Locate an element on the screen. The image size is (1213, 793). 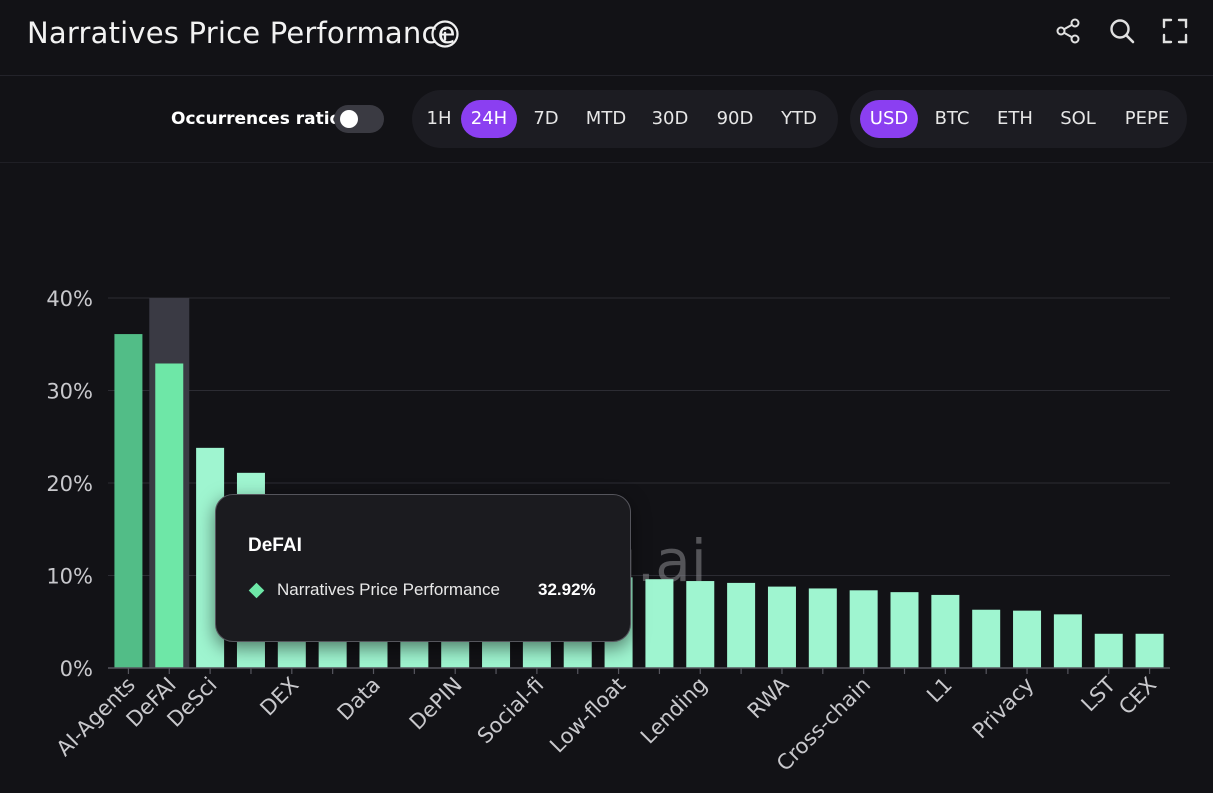
header: Narratives Price Performance is located at coordinates (606, 38).